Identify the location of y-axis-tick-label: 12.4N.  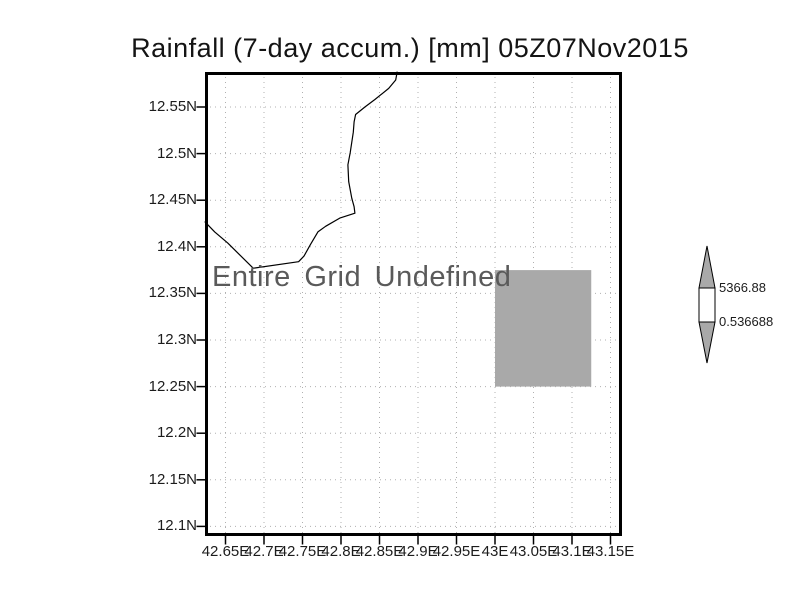
(176, 246).